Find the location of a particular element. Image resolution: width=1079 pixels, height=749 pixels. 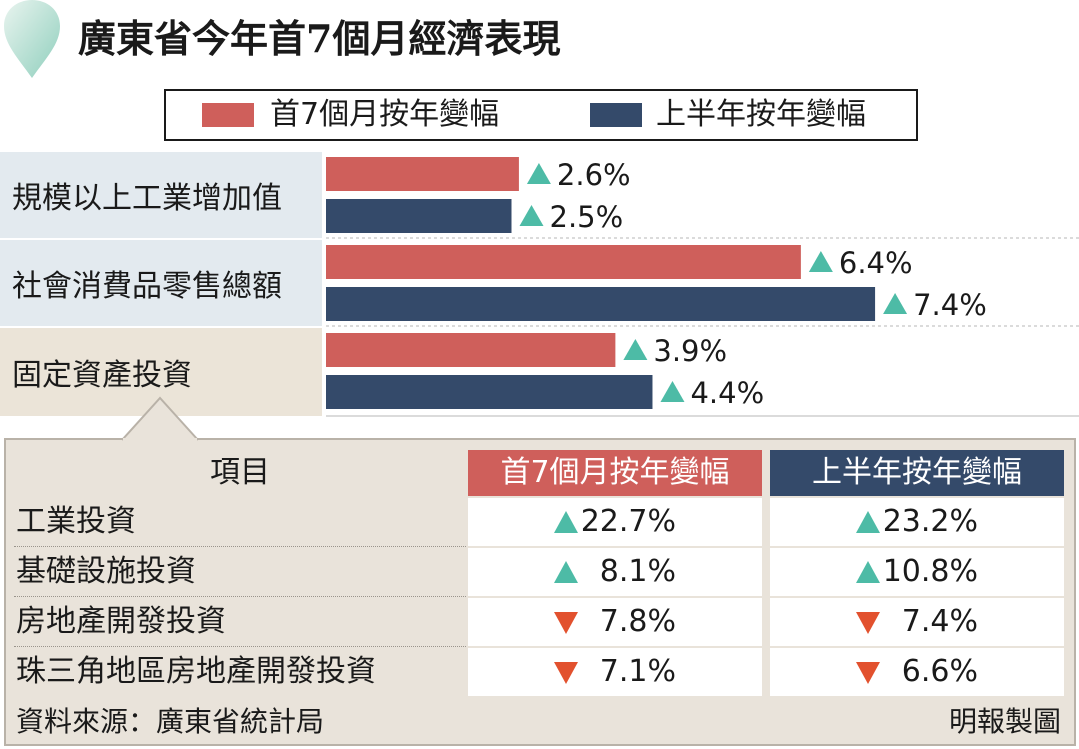

category-label-1: 社會消費品零售總額 is located at coordinates (161, 283).